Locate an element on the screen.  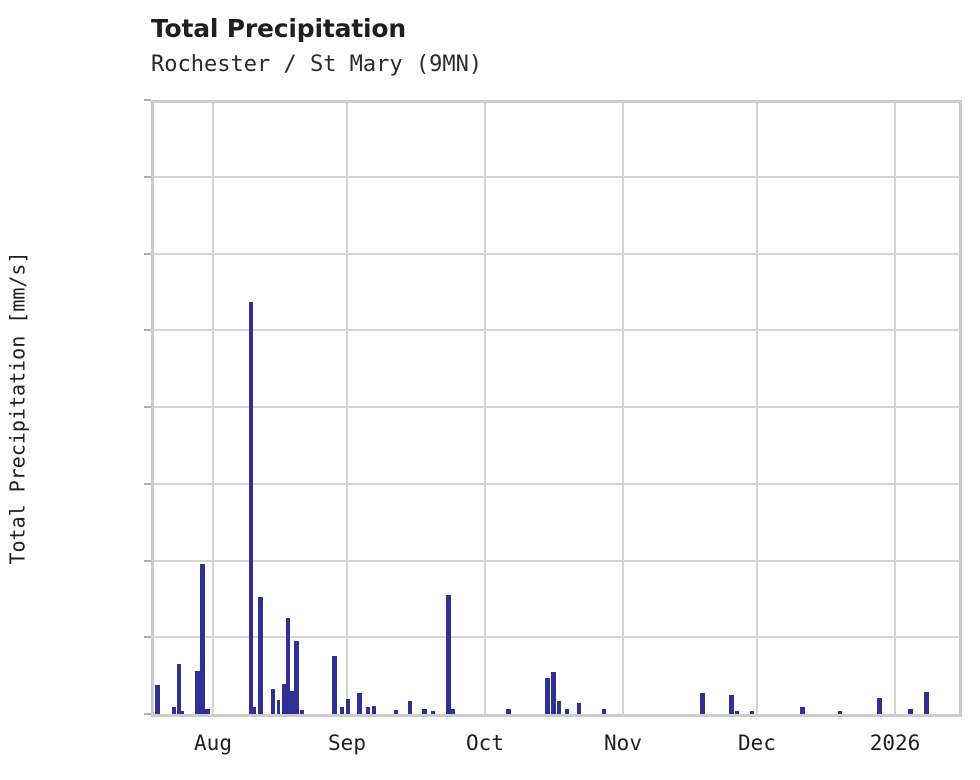
chart-title: Total Precipitation is located at coordinates (278, 28).